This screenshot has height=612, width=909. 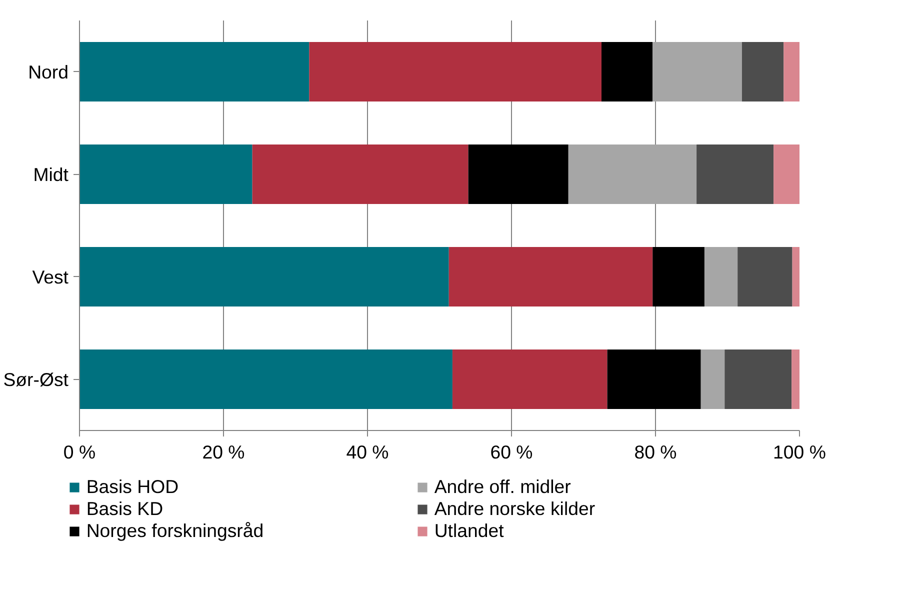 I want to click on legend-label: Norges forskningsråd, so click(x=175, y=531).